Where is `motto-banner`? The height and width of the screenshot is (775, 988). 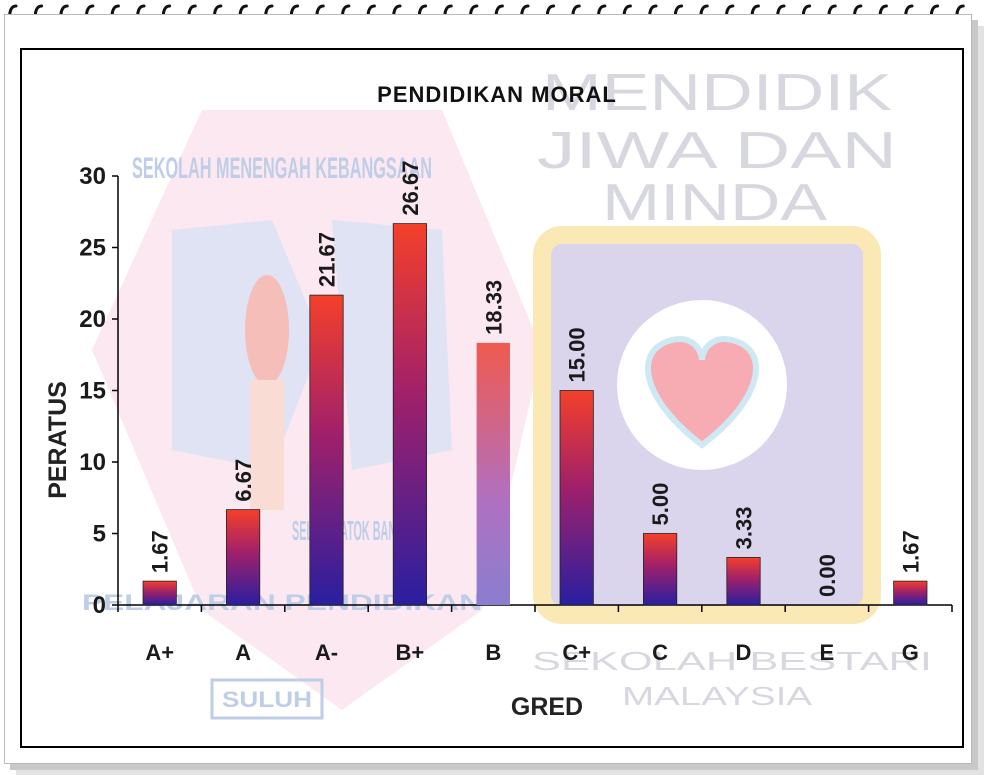 motto-banner is located at coordinates (267, 699).